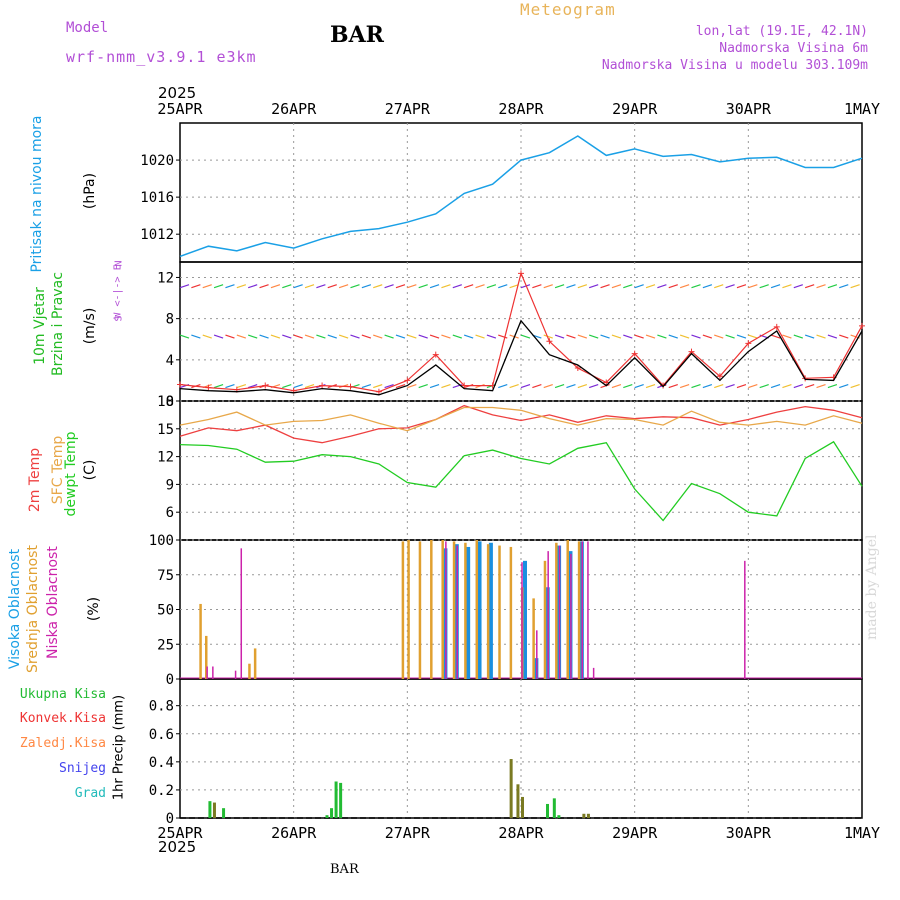 The image size is (900, 900). What do you see at coordinates (165, 430) in the screenshot?
I see `temperature-ytick-label: 15` at bounding box center [165, 430].